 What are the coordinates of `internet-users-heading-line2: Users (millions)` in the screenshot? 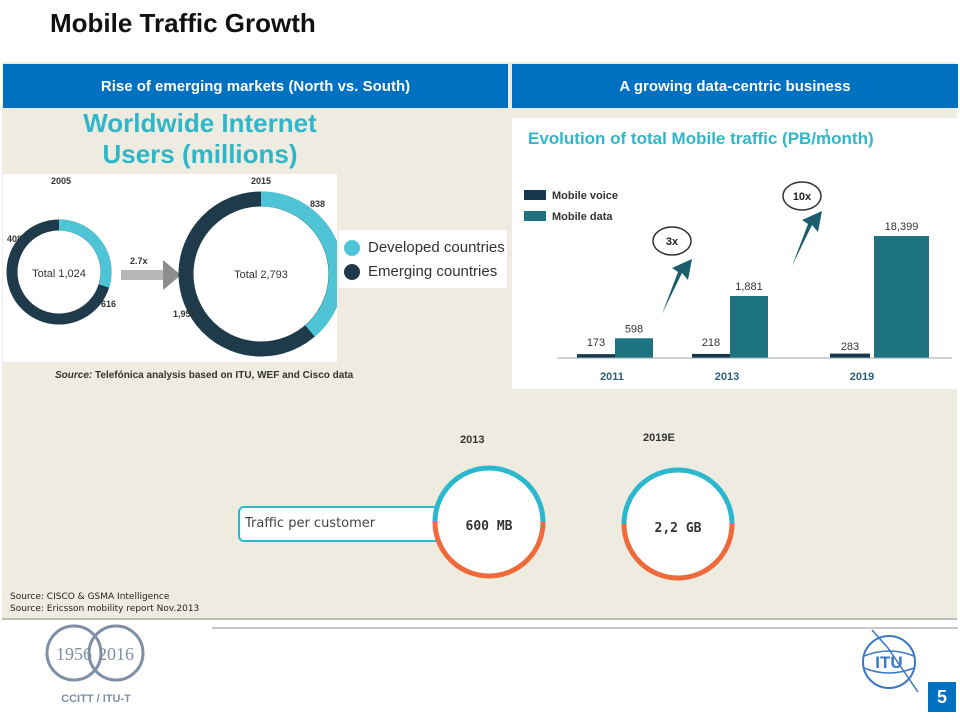 It's located at (200, 154).